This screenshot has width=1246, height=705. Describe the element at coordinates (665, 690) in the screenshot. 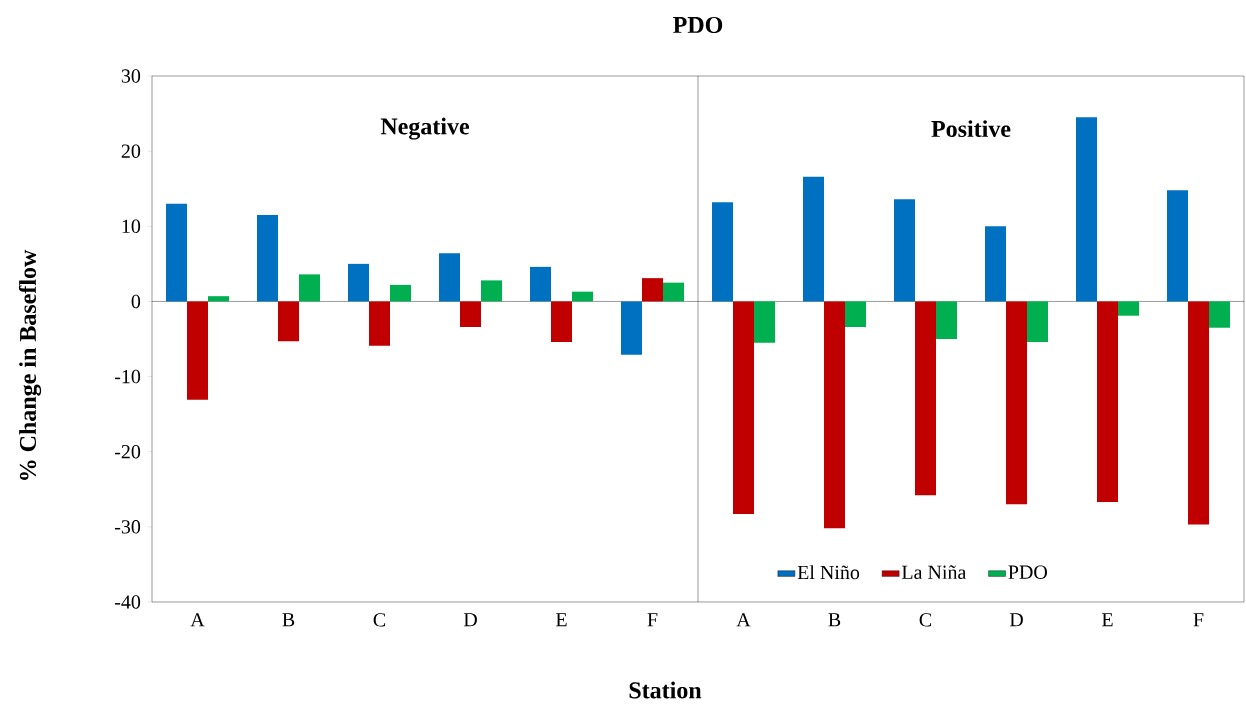

I see `x-axis-title: Station` at that location.